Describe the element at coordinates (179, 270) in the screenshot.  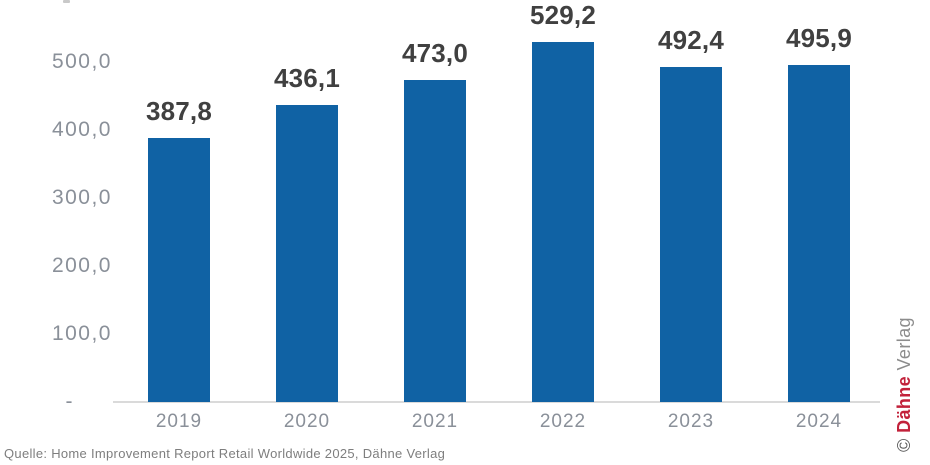
I see `bar-2019` at that location.